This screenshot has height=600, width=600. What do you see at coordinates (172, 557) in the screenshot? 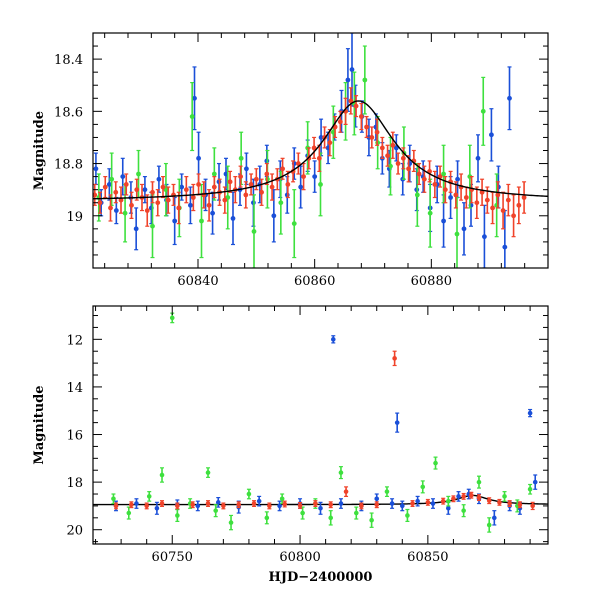
I see `bottom-x-tick-label: 60750` at bounding box center [172, 557].